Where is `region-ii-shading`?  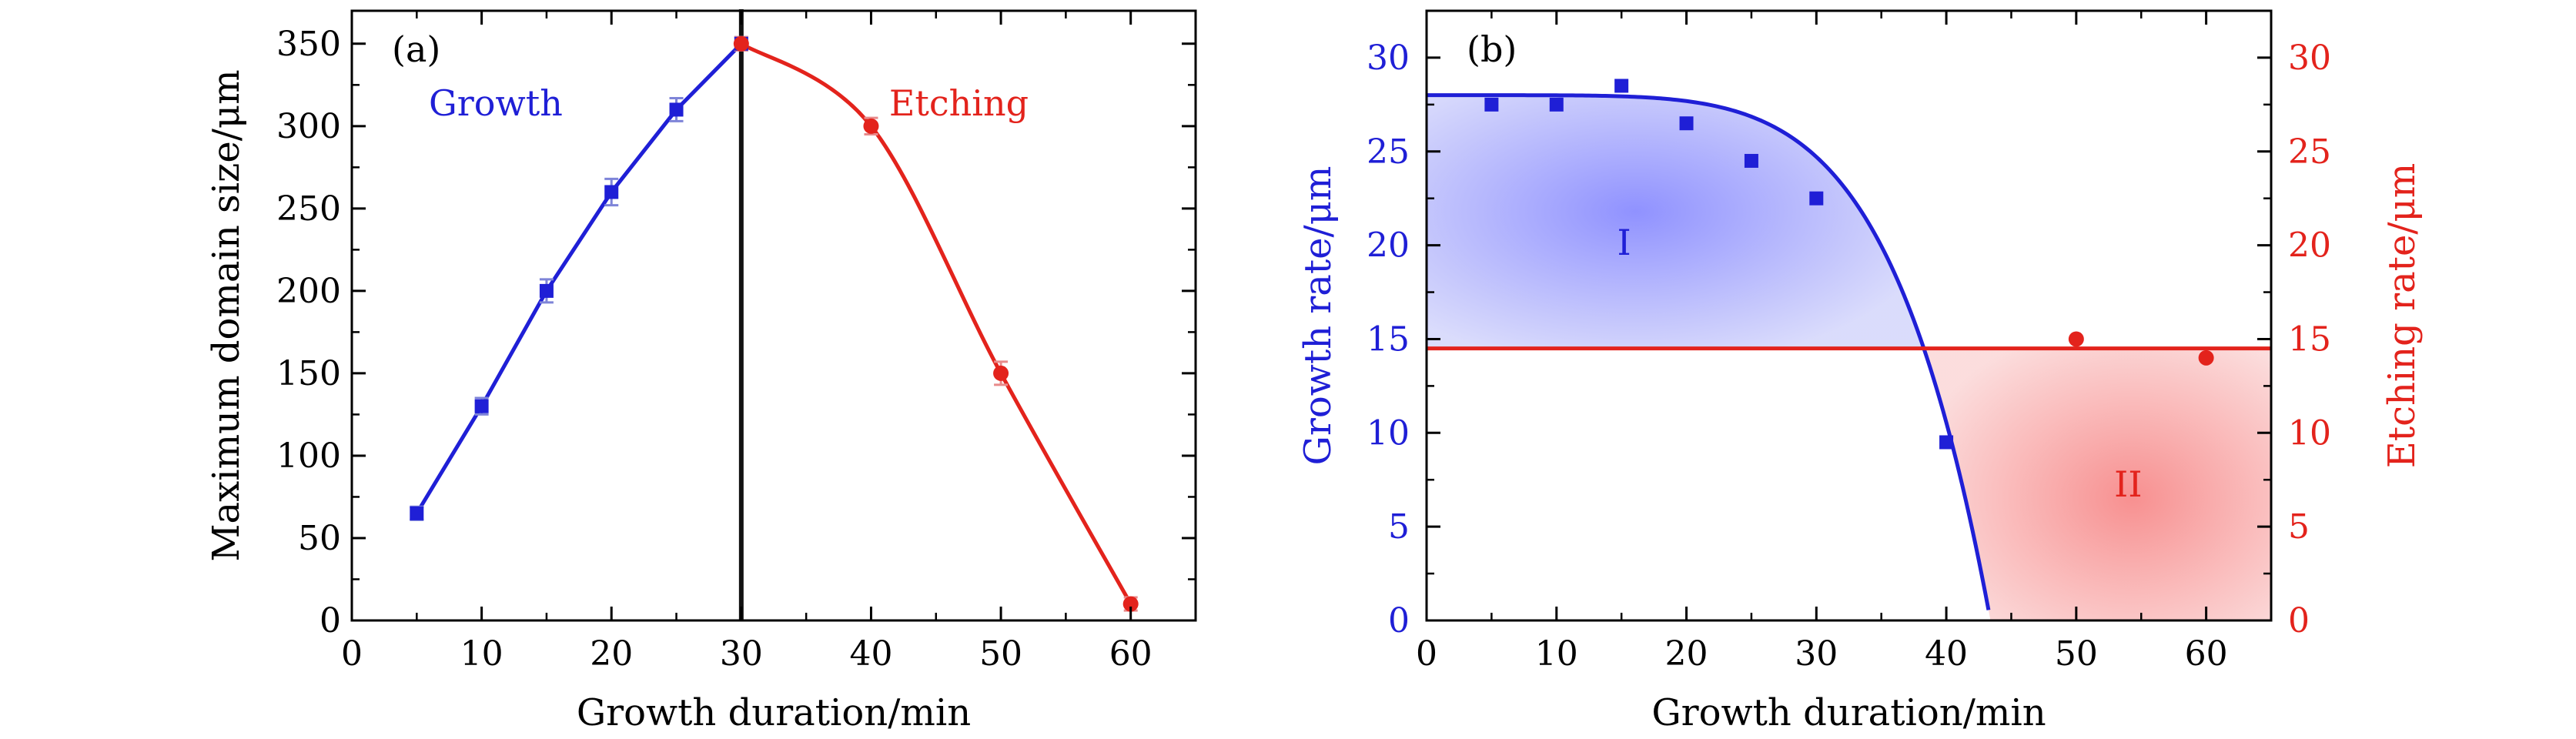
region-ii-shading is located at coordinates (2098, 484).